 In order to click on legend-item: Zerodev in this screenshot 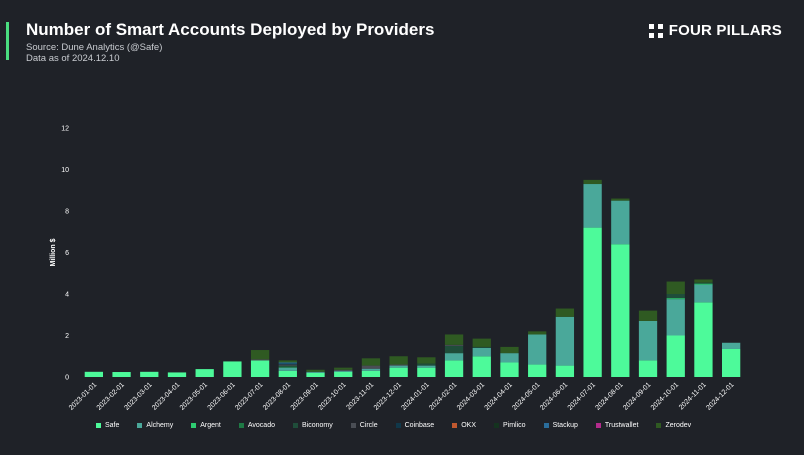, I will do `click(673, 425)`.